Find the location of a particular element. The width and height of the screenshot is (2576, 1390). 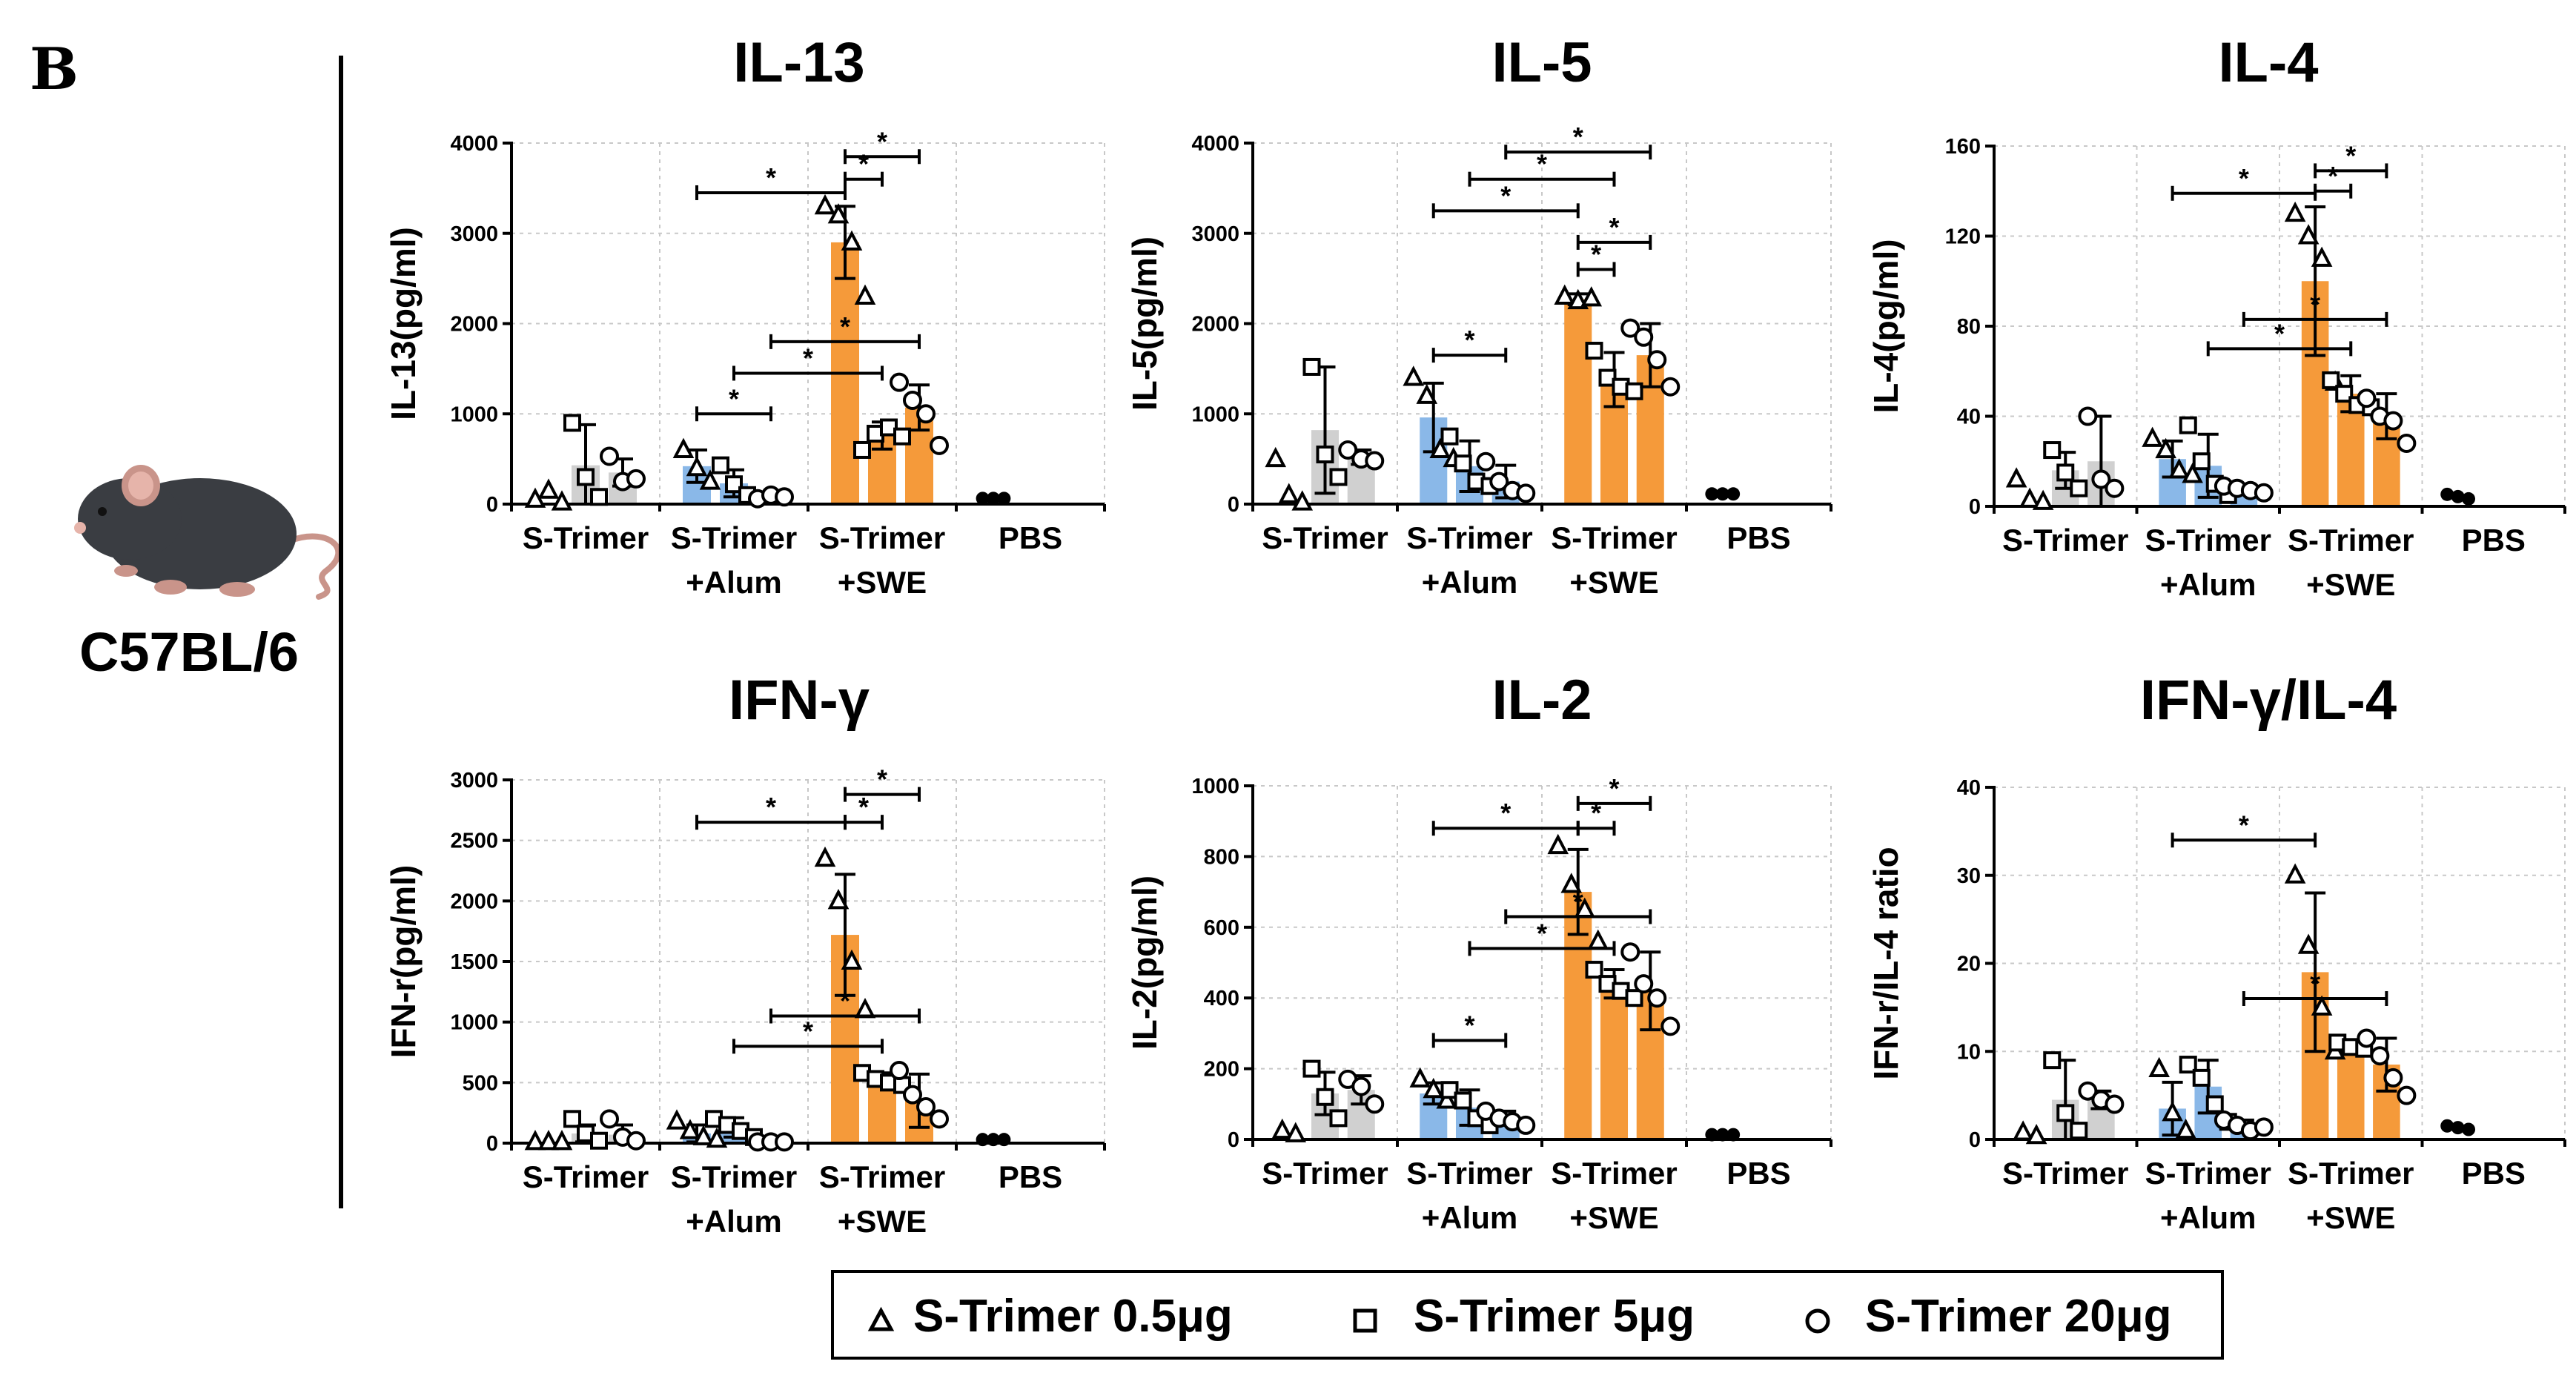

y-tick-label: 800 is located at coordinates (1221, 857).